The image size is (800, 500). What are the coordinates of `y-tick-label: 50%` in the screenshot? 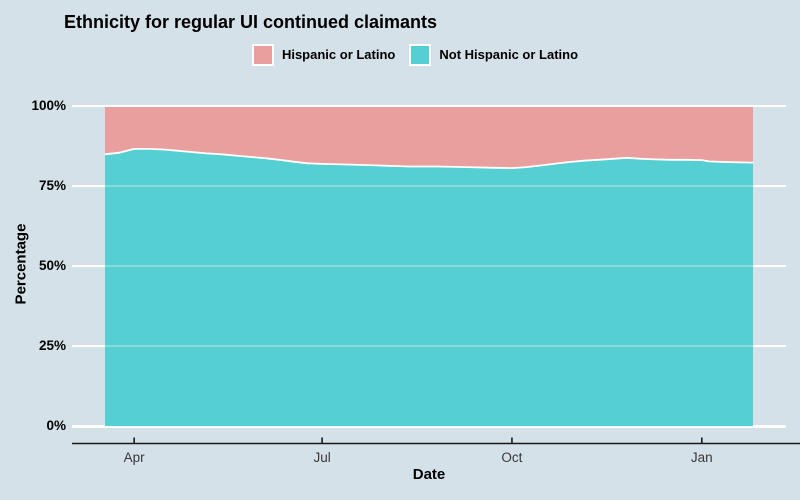 It's located at (52, 265).